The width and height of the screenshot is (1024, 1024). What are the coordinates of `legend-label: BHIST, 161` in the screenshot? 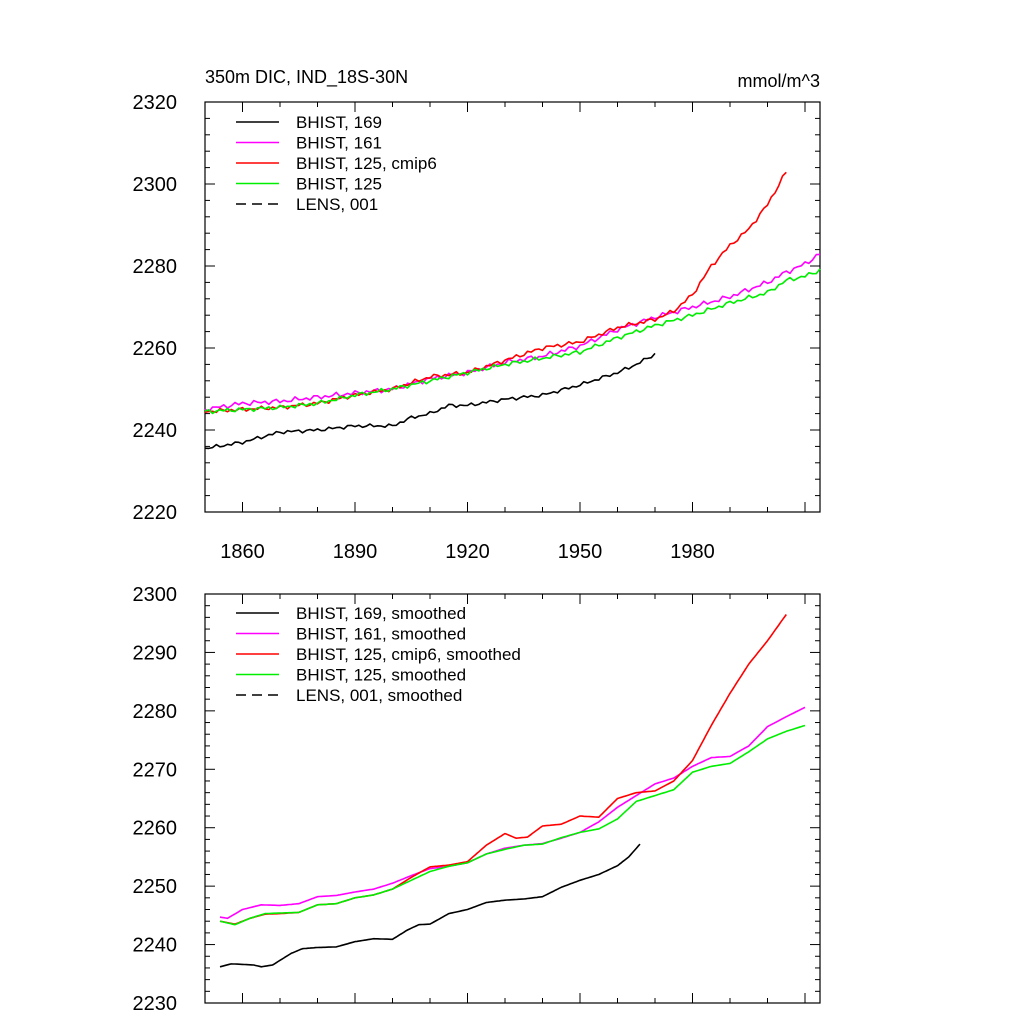 It's located at (339, 143).